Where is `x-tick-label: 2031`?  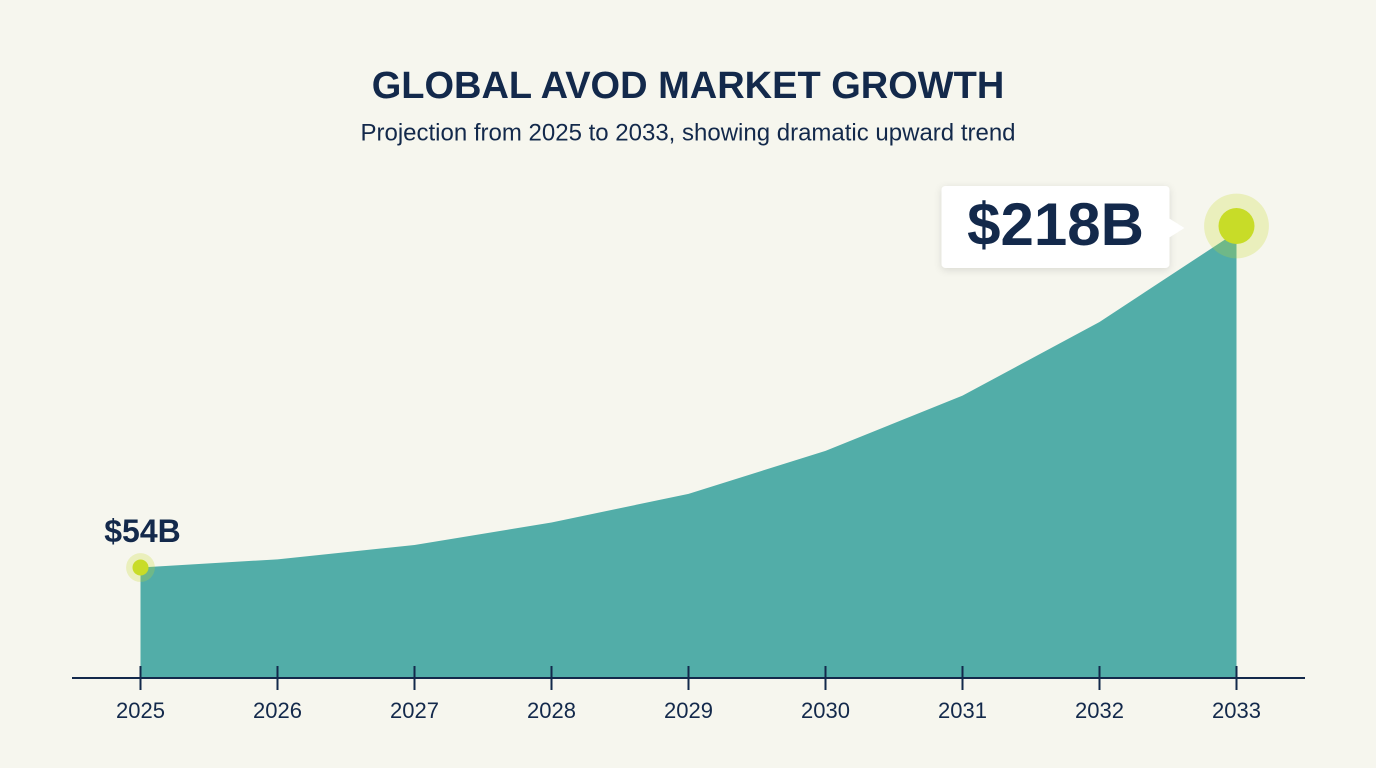 x-tick-label: 2031 is located at coordinates (962, 710).